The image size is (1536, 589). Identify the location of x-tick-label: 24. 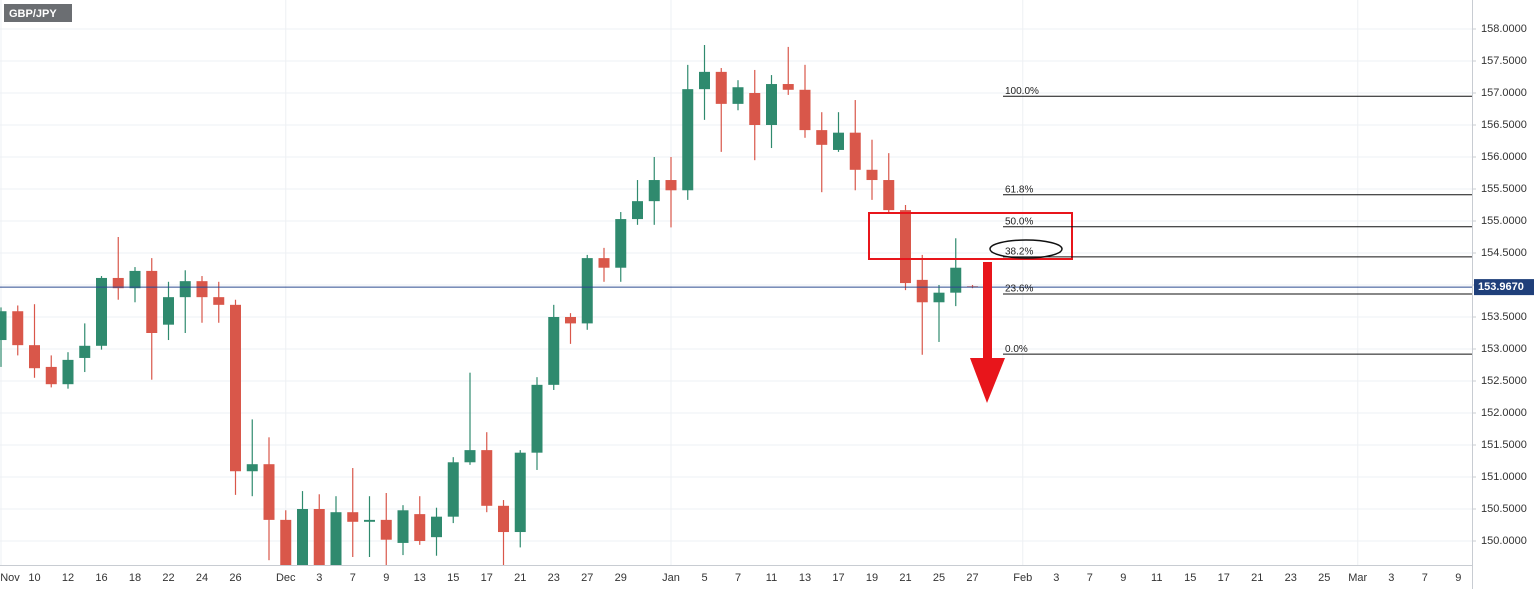
(202, 578).